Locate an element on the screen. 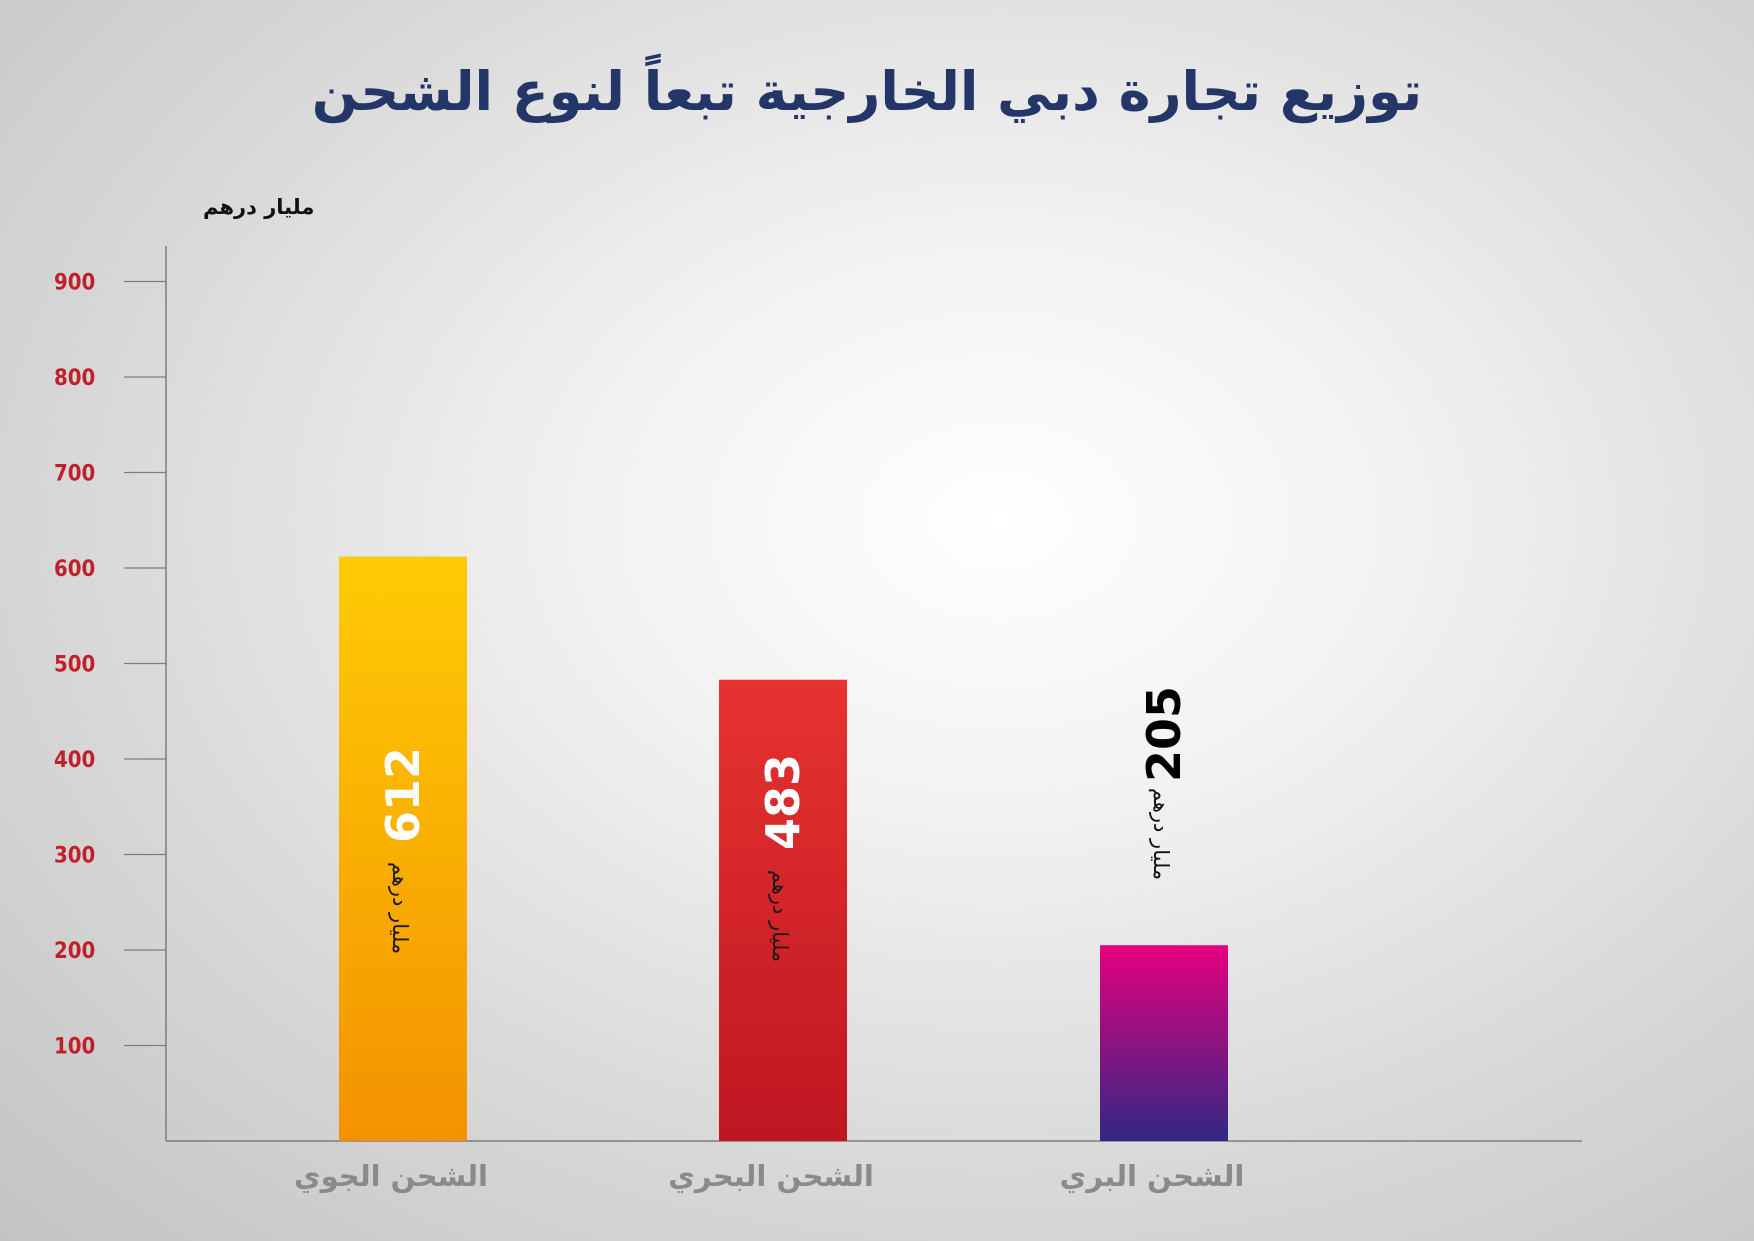 The image size is (1754, 1241). x-axis-labels: الشحن الجوي الشحن البحري الشحن البري is located at coordinates (769, 1176).